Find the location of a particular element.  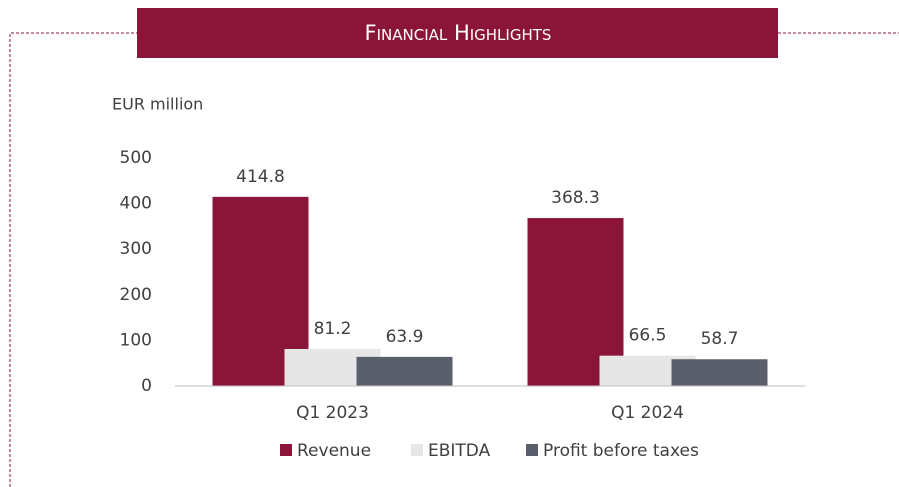

value-label: 414.8 is located at coordinates (260, 177).